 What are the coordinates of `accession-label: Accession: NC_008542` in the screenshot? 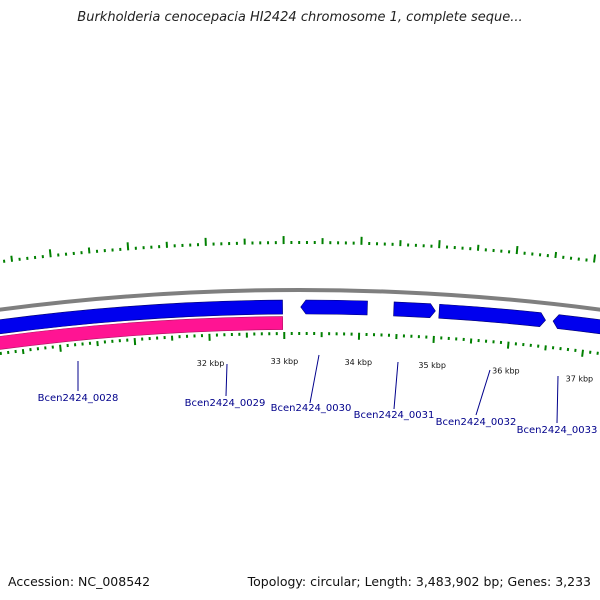 It's located at (79, 581).